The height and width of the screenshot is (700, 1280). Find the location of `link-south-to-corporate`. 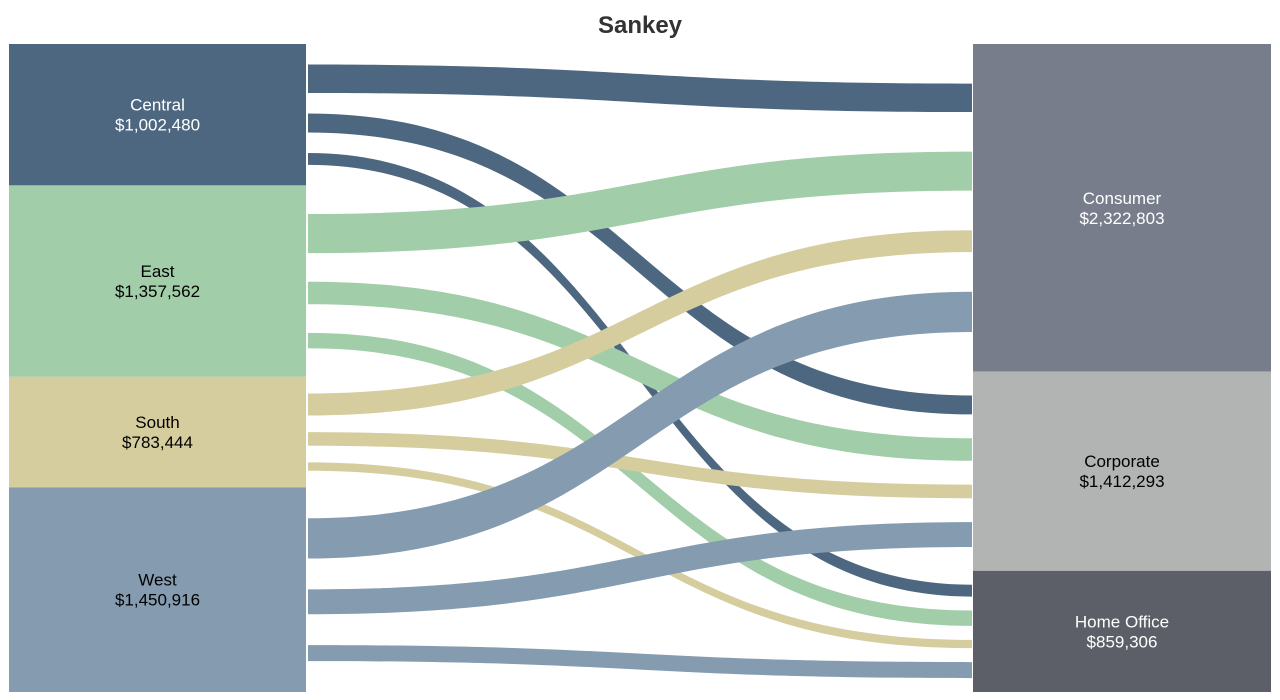

link-south-to-corporate is located at coordinates (640, 465).